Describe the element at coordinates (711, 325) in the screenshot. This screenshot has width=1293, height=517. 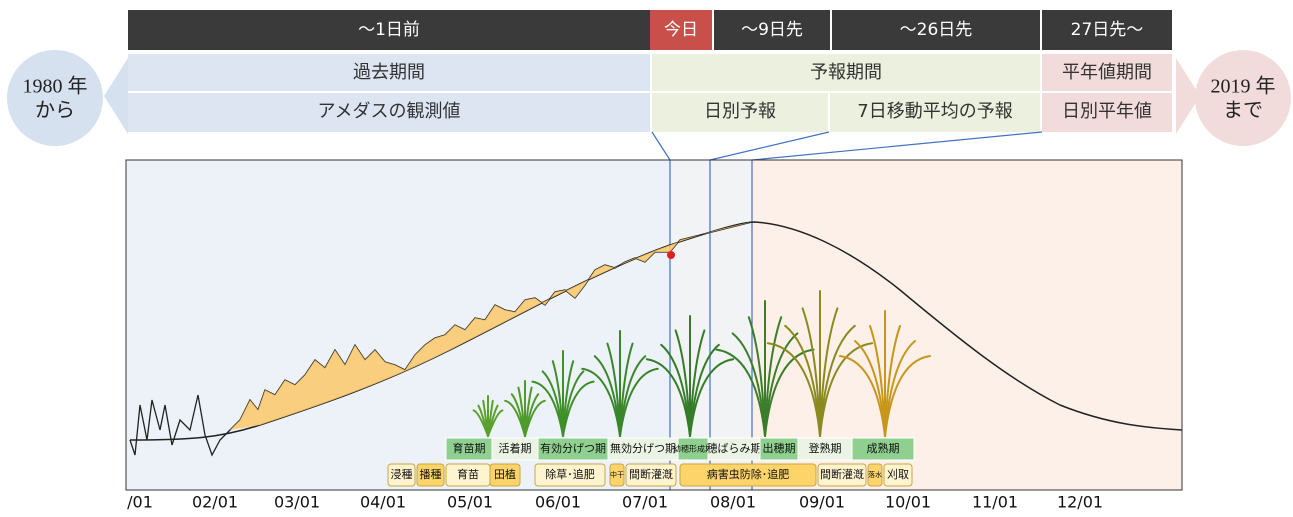
I see `forecast-area` at that location.